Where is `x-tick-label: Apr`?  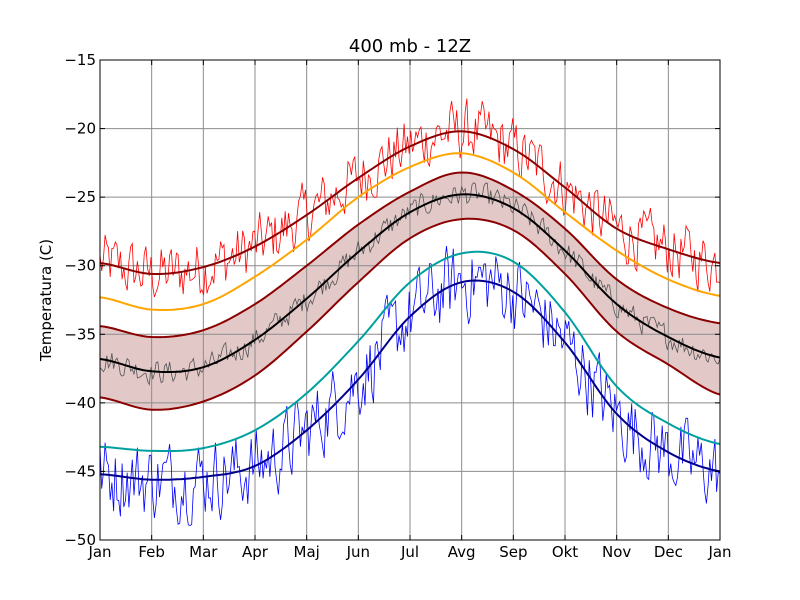 x-tick-label: Apr is located at coordinates (255, 552).